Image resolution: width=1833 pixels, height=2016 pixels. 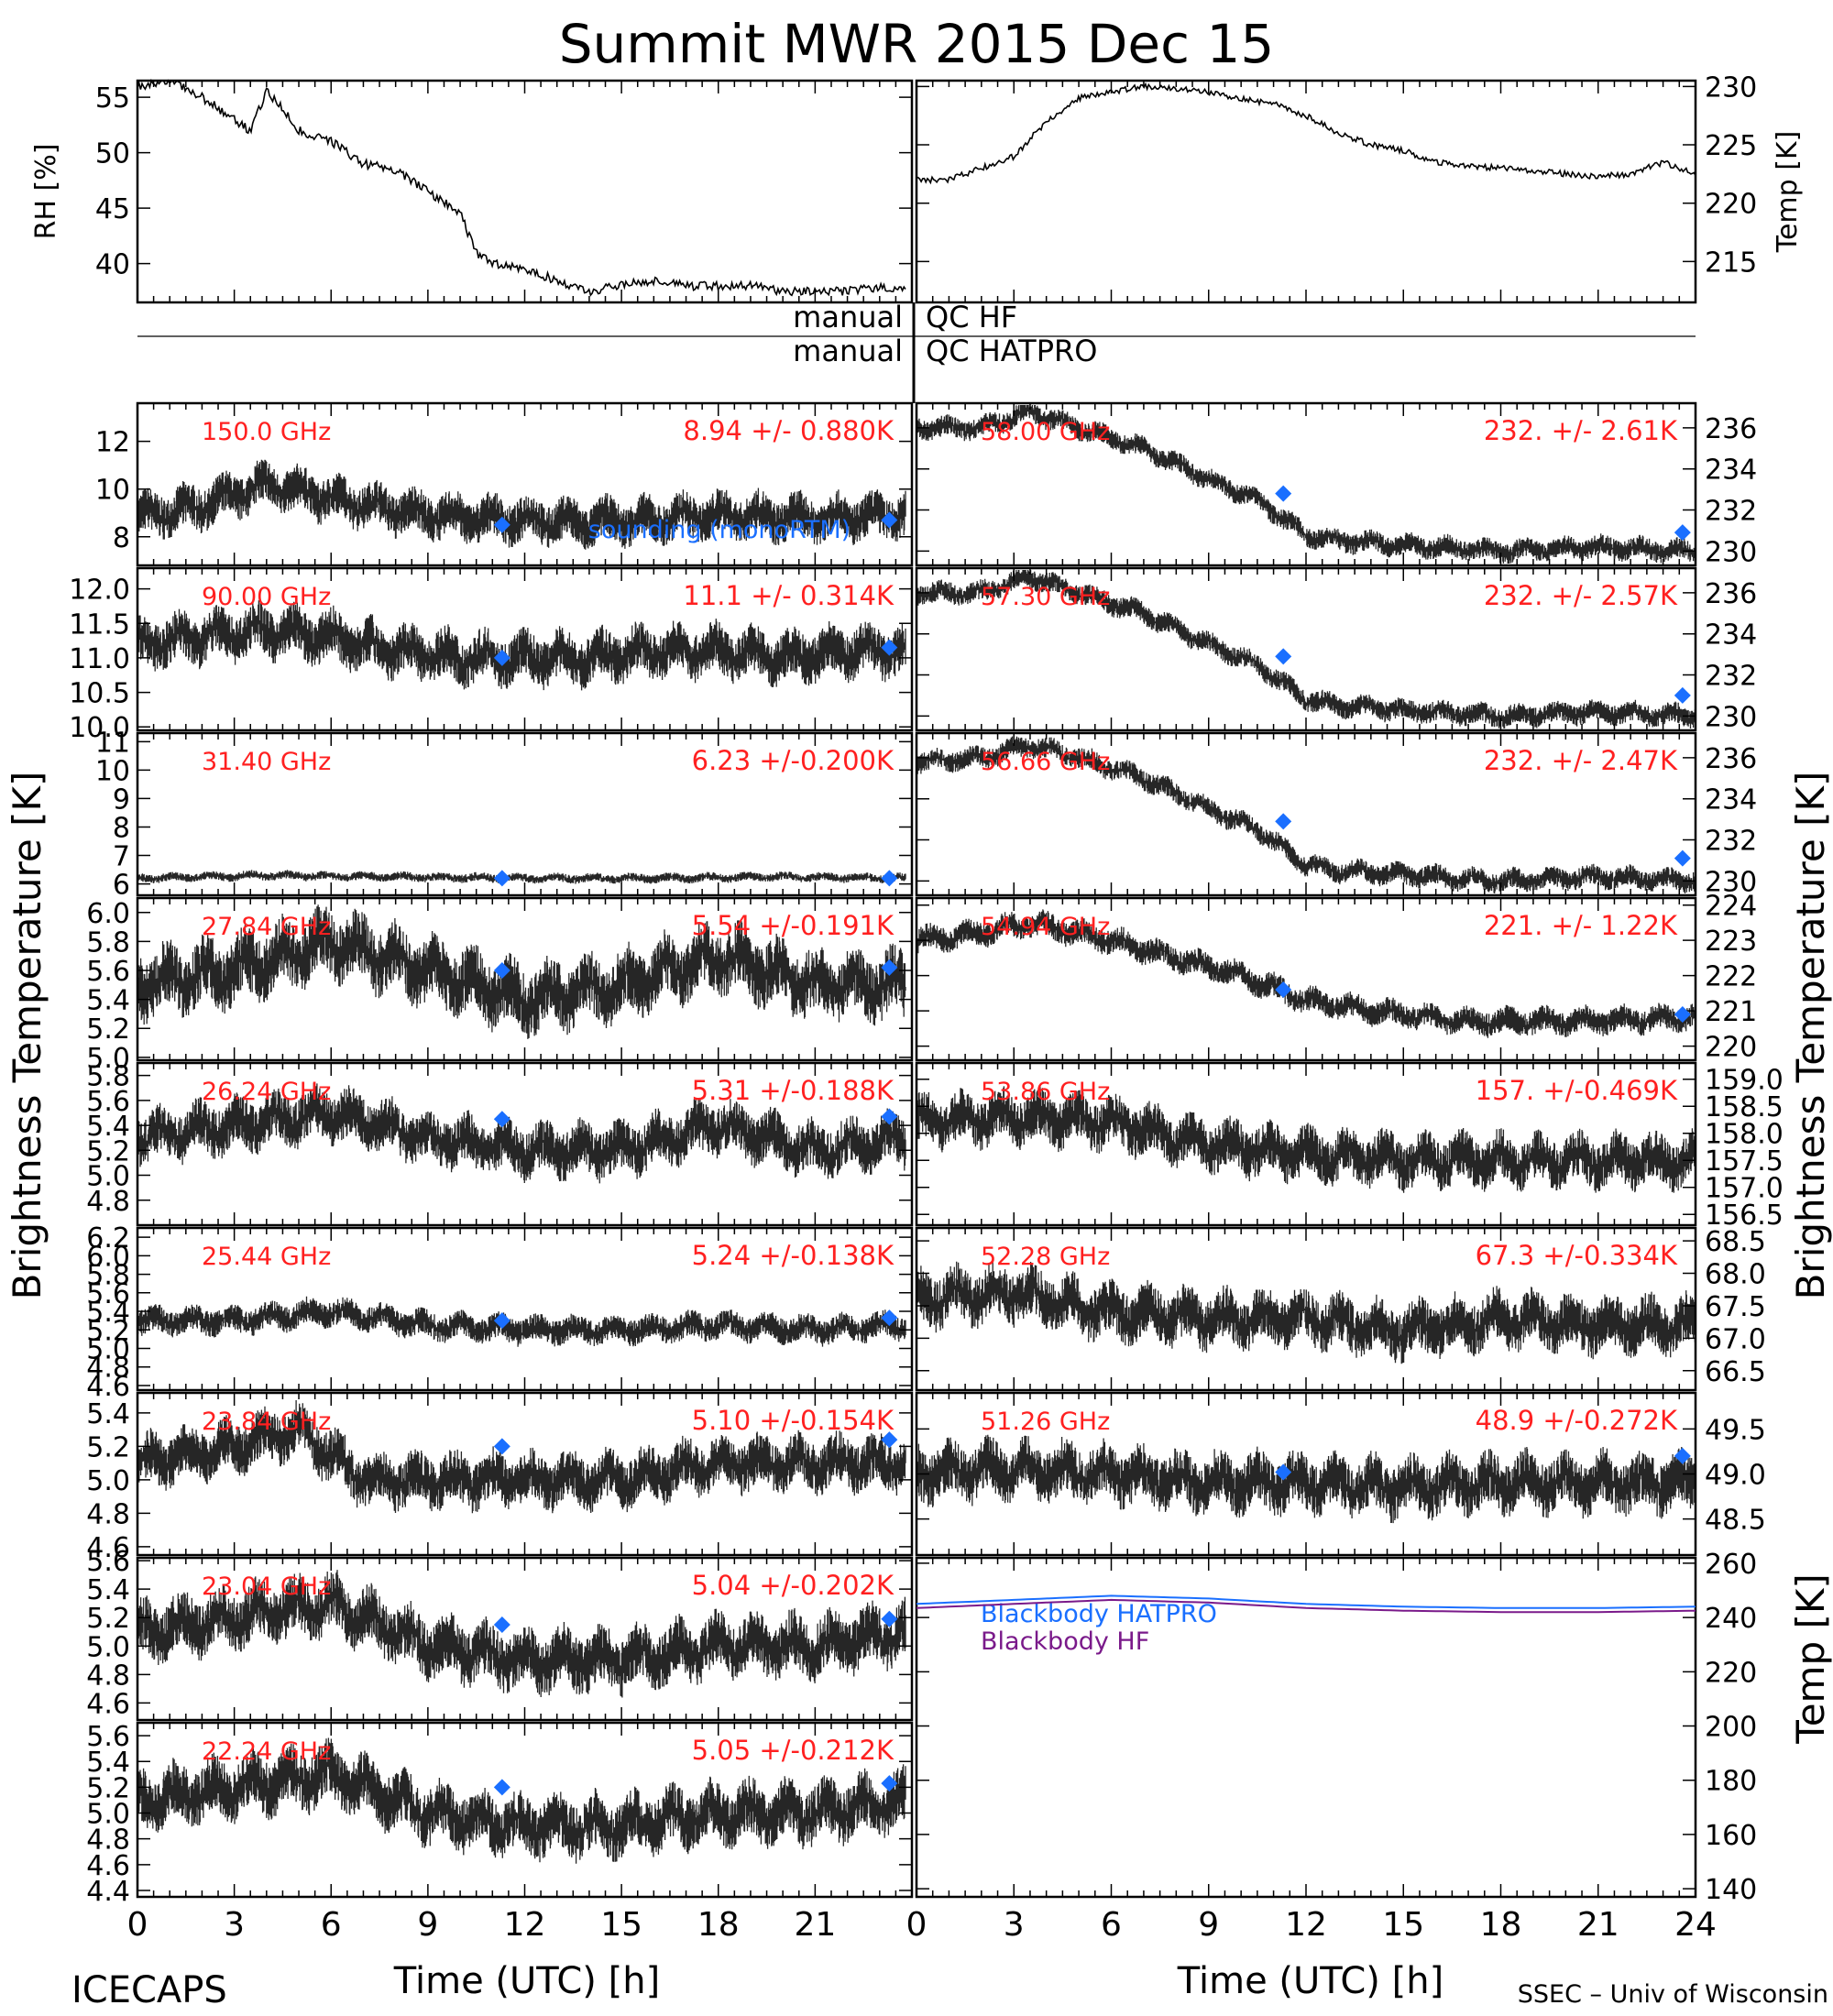 What do you see at coordinates (521, 504) in the screenshot?
I see `panel-left-0-data` at bounding box center [521, 504].